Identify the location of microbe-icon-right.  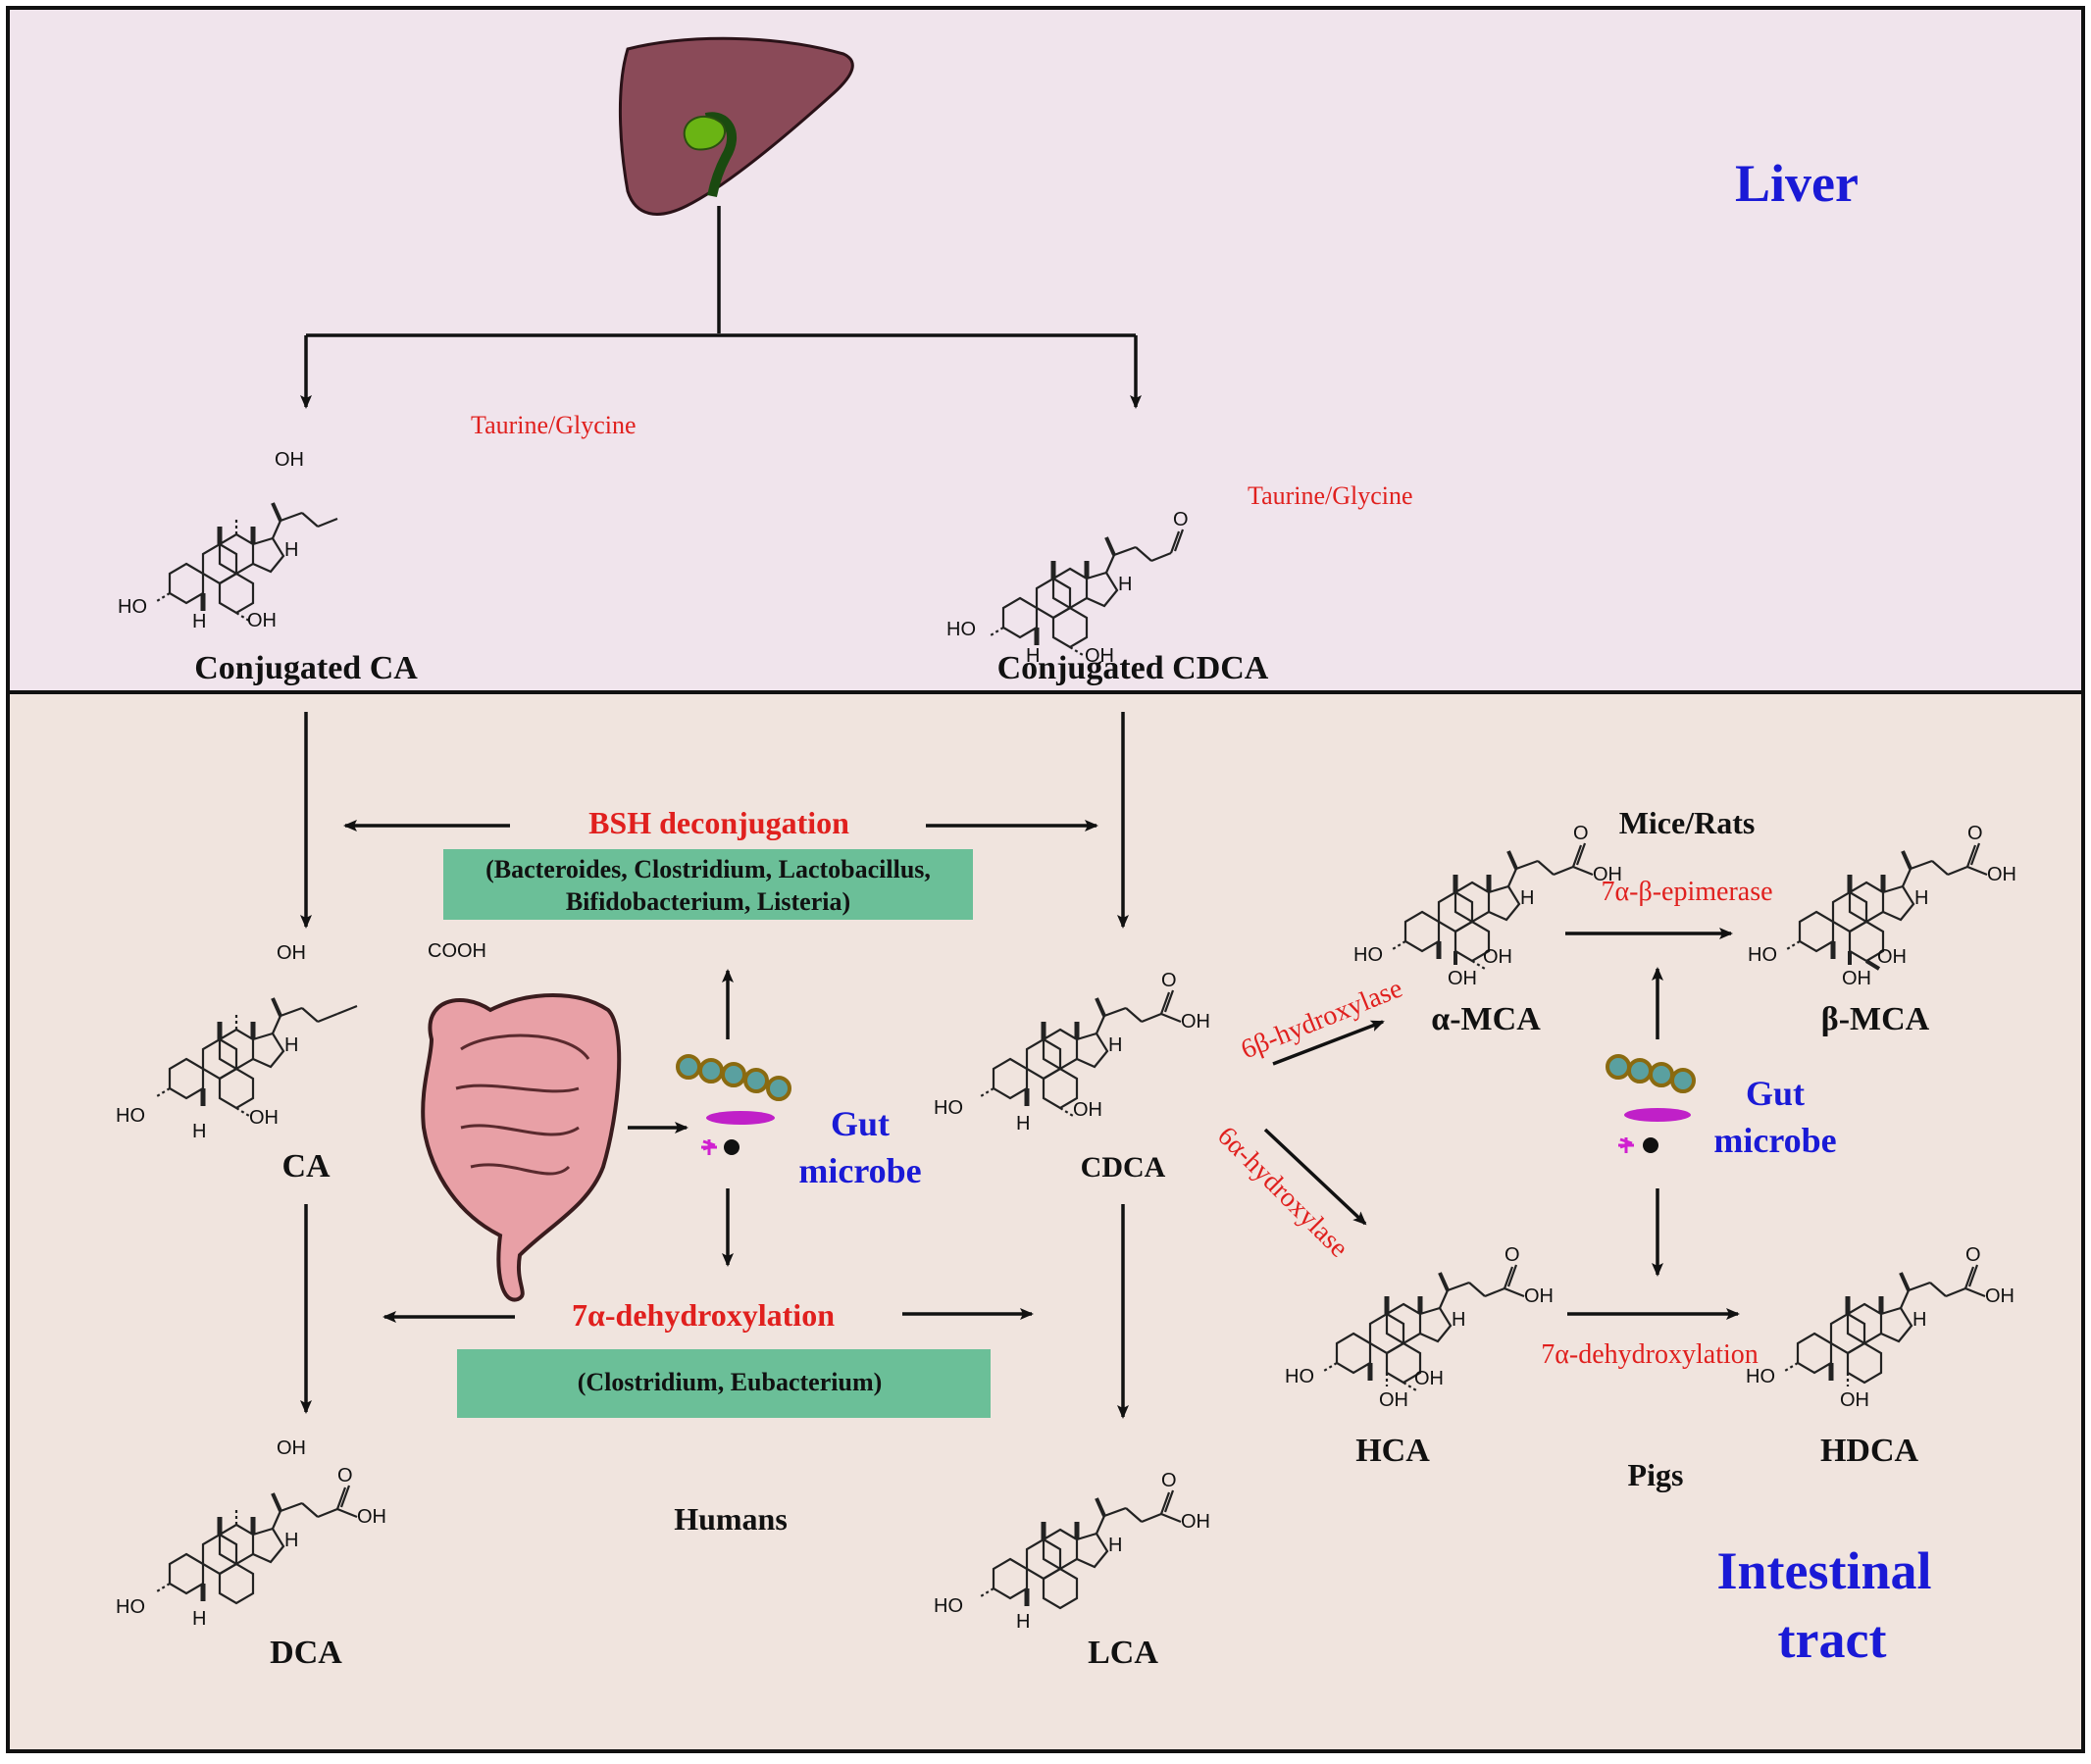
(1651, 1103).